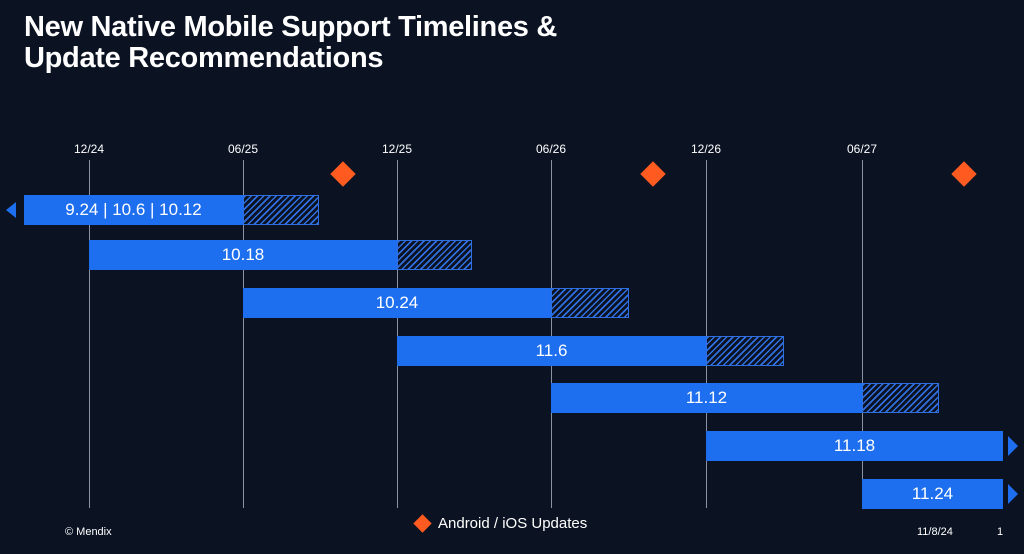 The width and height of the screenshot is (1024, 554). What do you see at coordinates (243, 149) in the screenshot?
I see `tick-label-0625: 06/25` at bounding box center [243, 149].